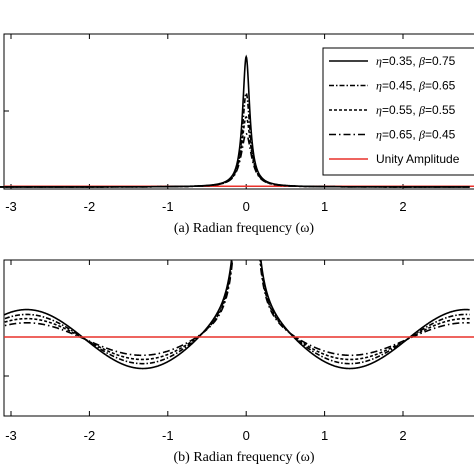 The height and width of the screenshot is (474, 474). Describe the element at coordinates (246, 435) in the screenshot. I see `x-b-tick-label: 0` at that location.